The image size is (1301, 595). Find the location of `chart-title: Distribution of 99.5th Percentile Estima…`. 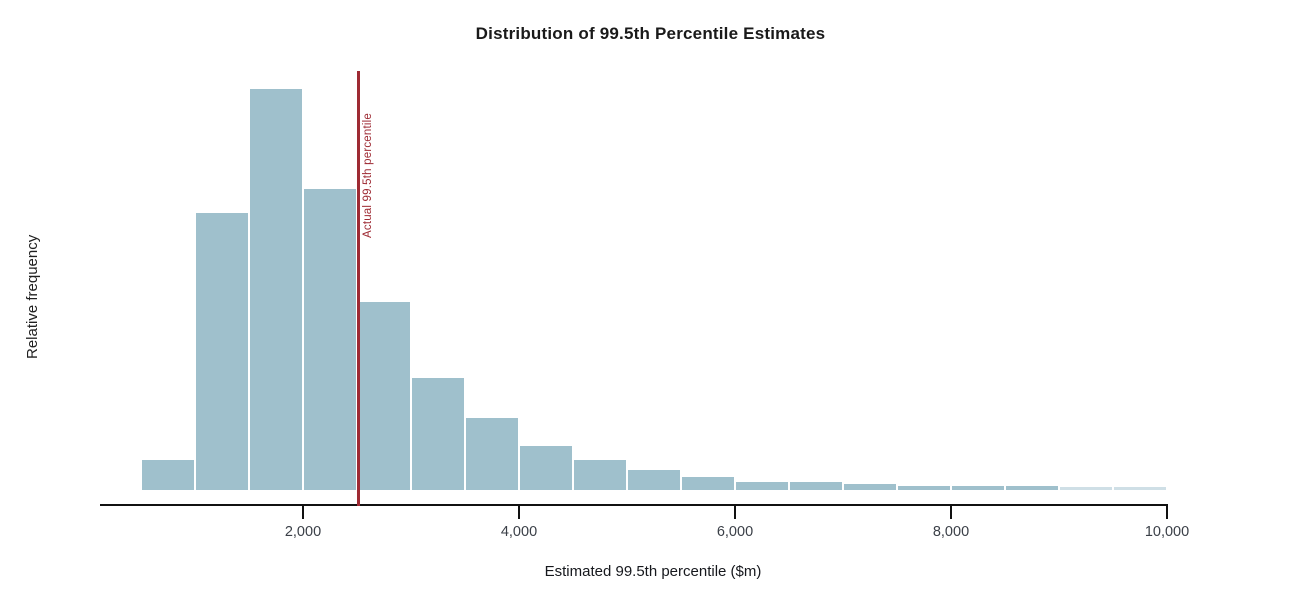

chart-title: Distribution of 99.5th Percentile Estima… is located at coordinates (650, 33).